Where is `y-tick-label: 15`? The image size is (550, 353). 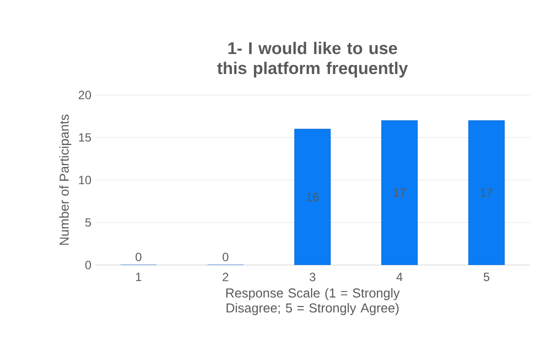
y-tick-label: 15 is located at coordinates (85, 137).